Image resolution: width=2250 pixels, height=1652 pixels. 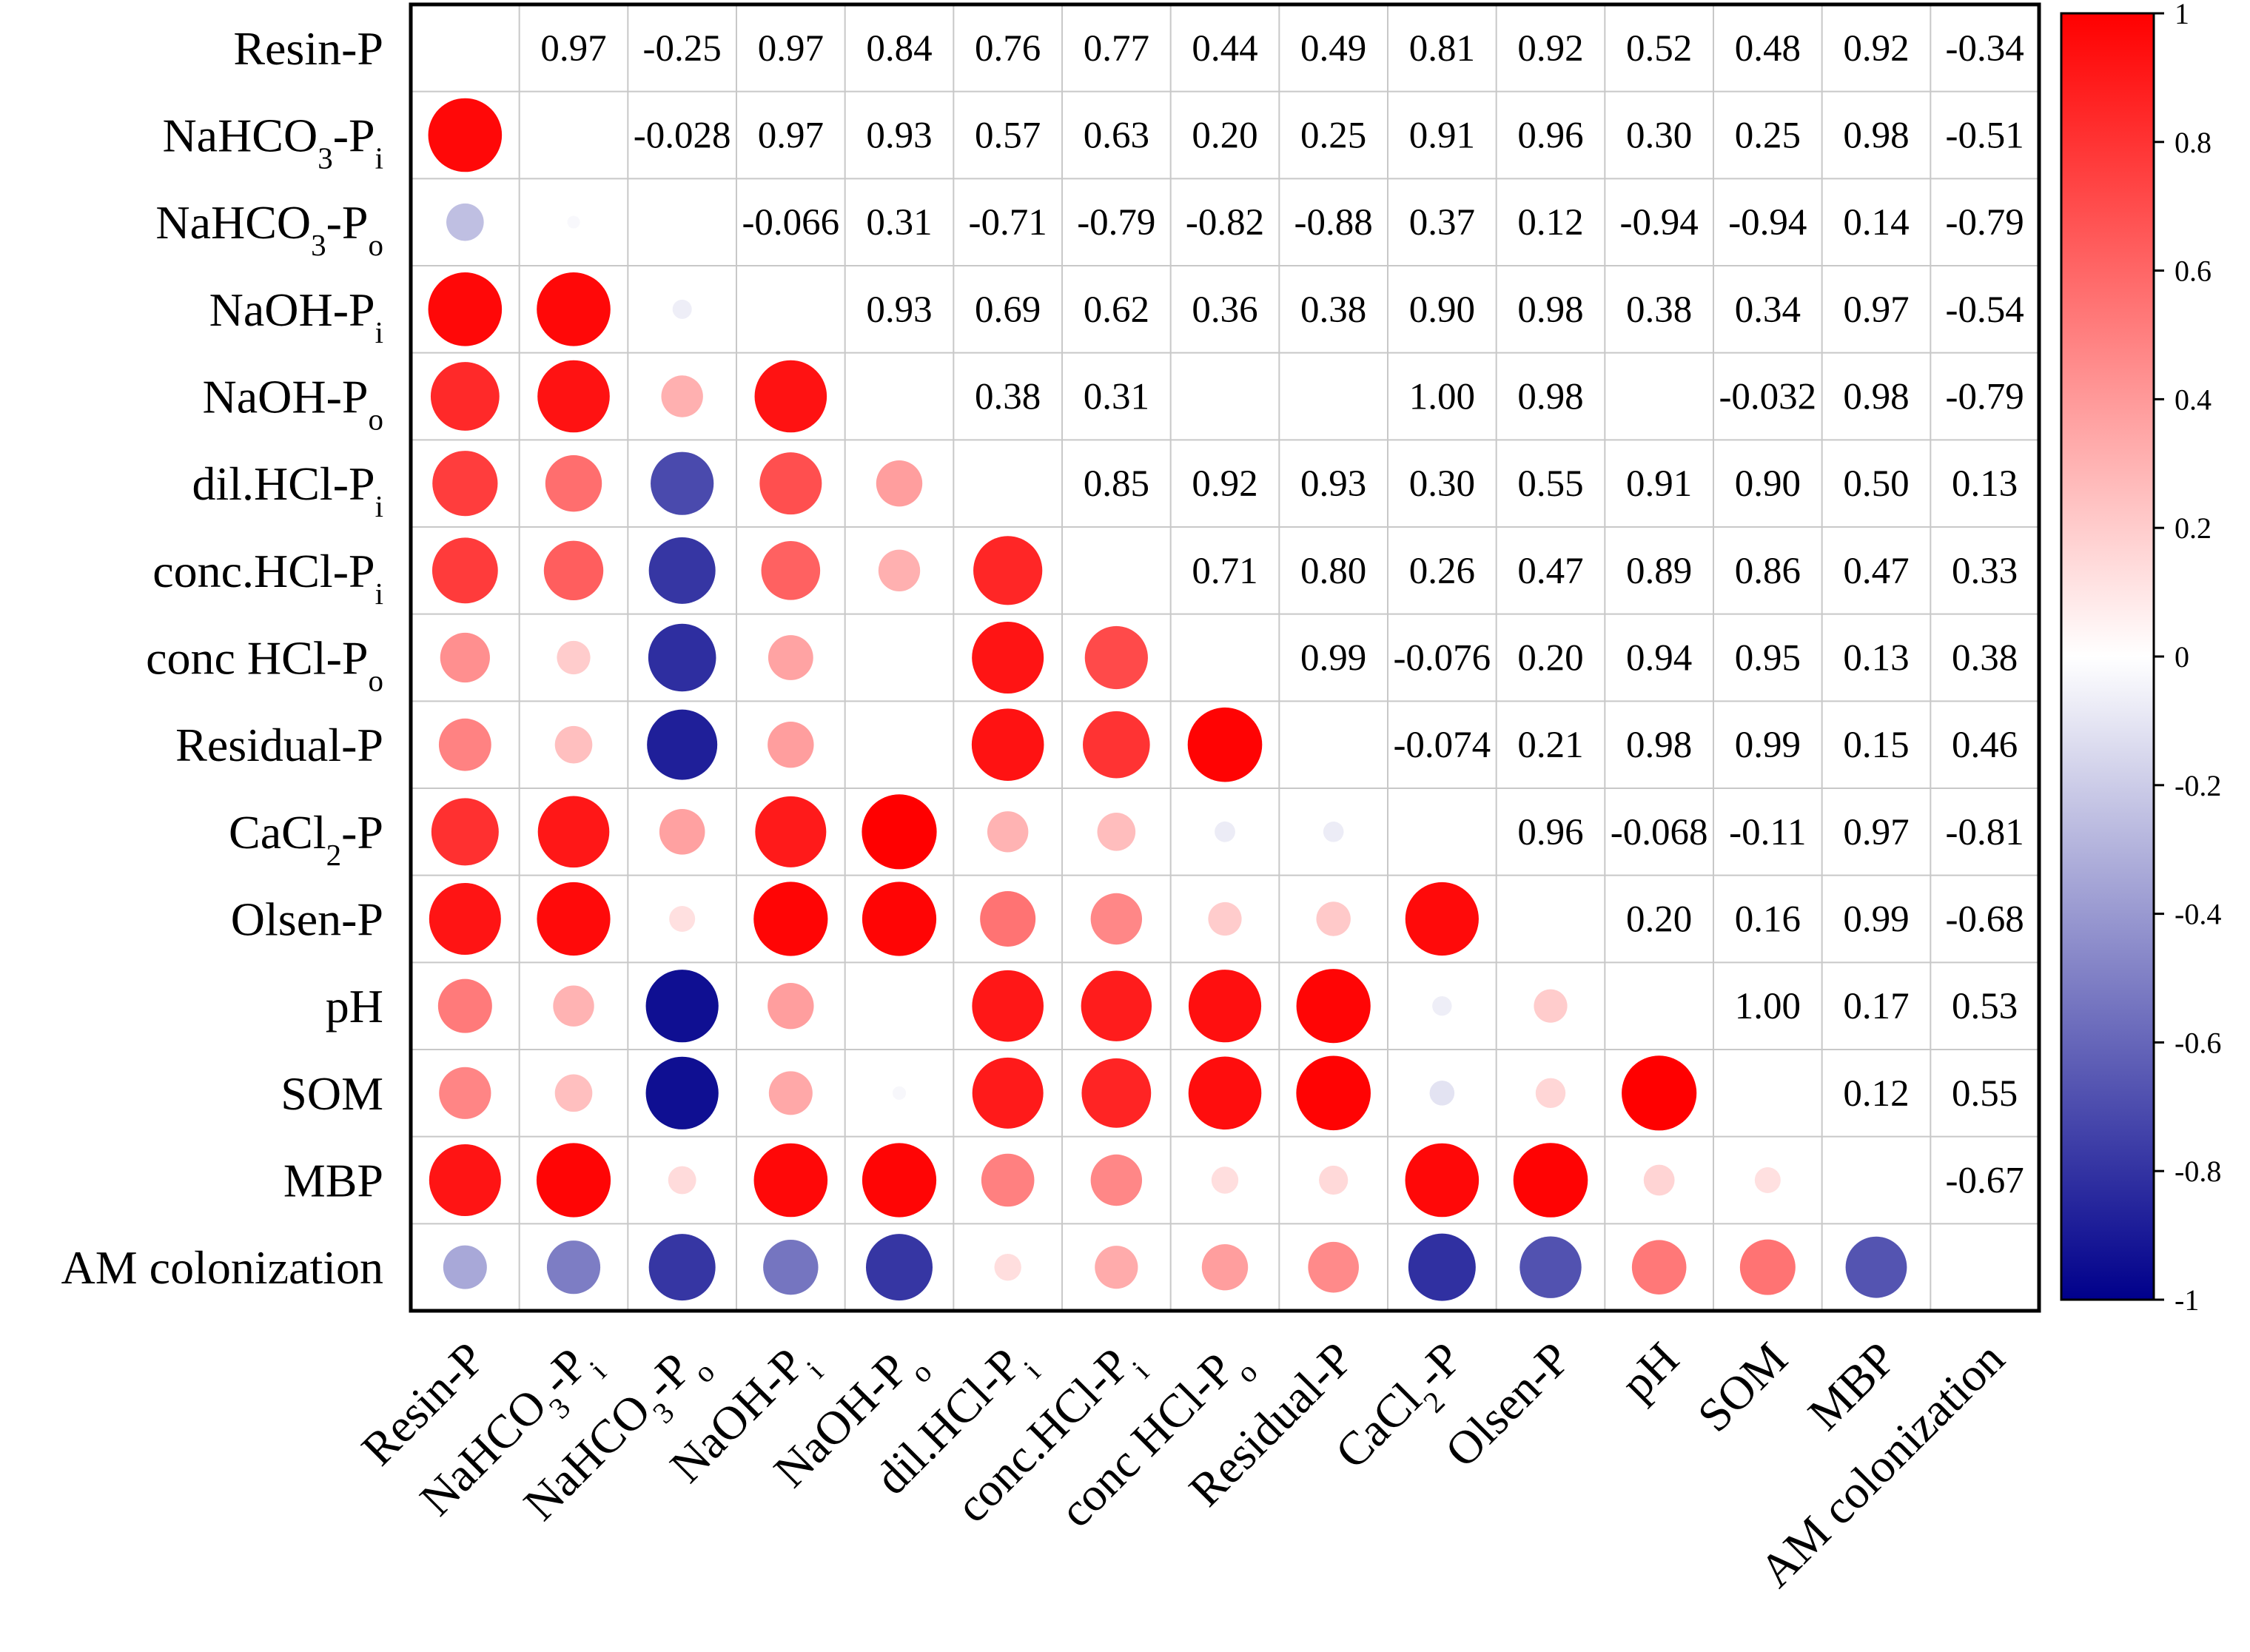 I want to click on col-label-som: SOM, so click(x=1743, y=1387).